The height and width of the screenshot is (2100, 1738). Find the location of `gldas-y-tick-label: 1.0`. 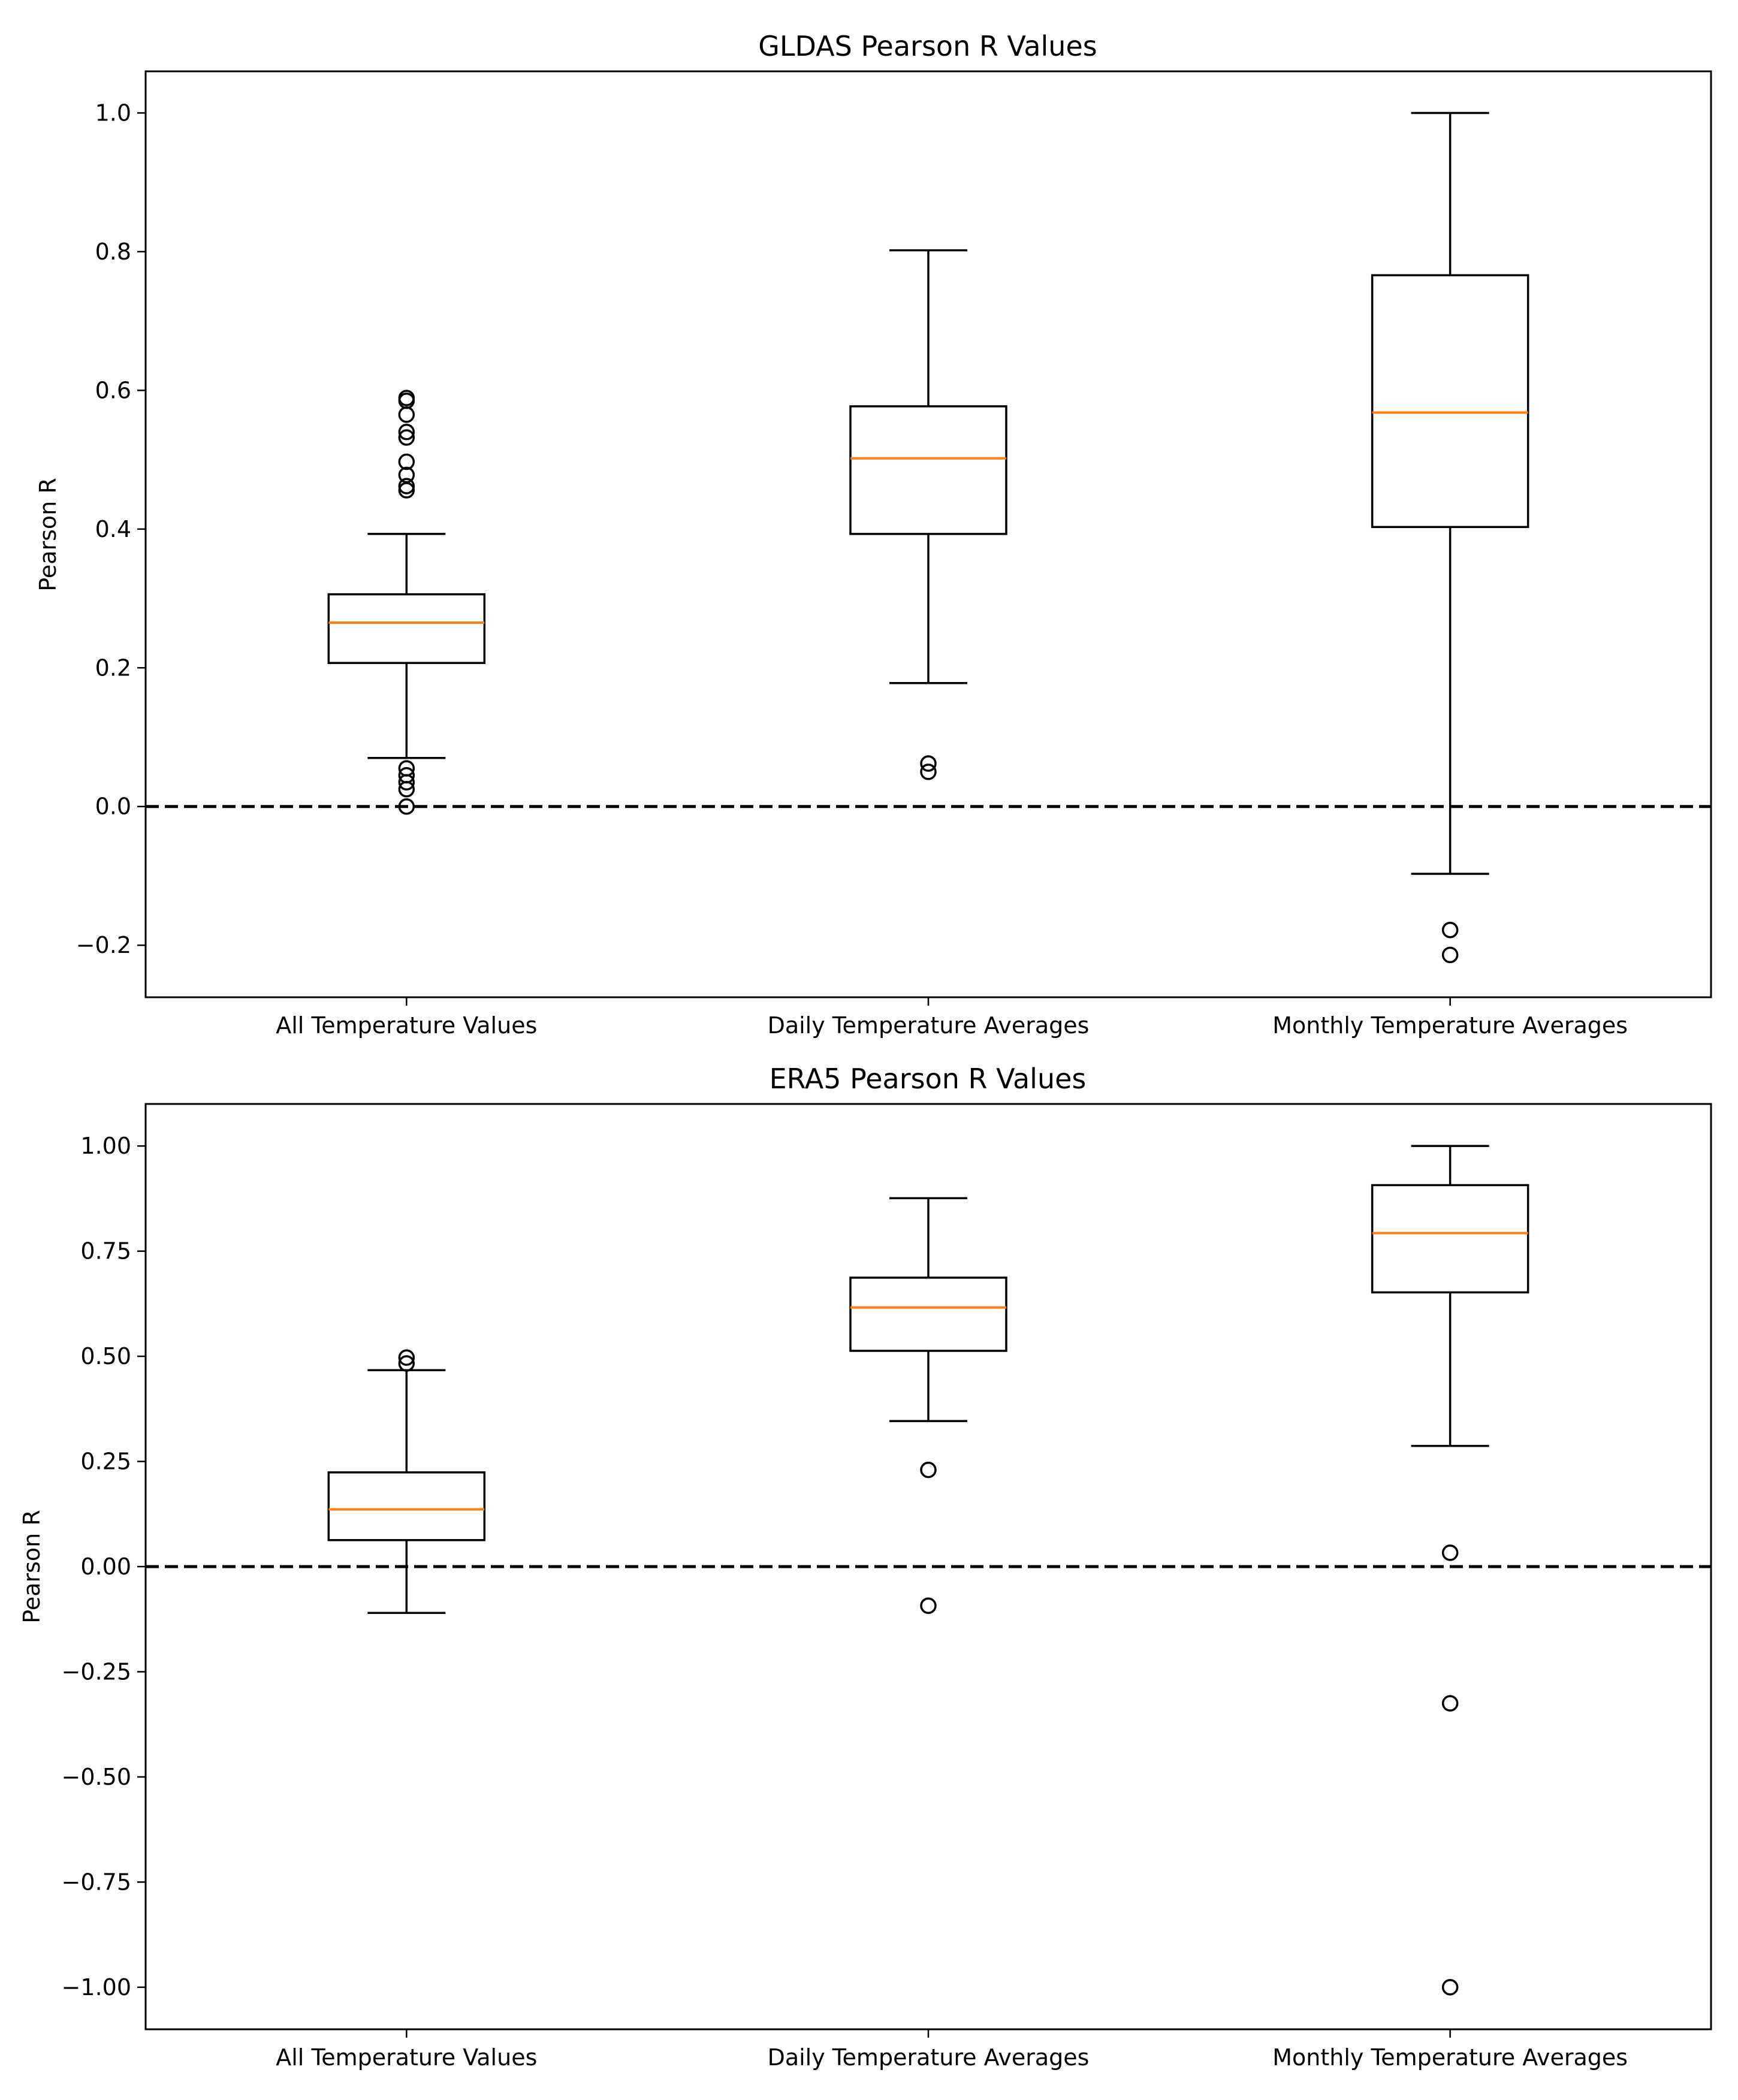

gldas-y-tick-label: 1.0 is located at coordinates (113, 112).